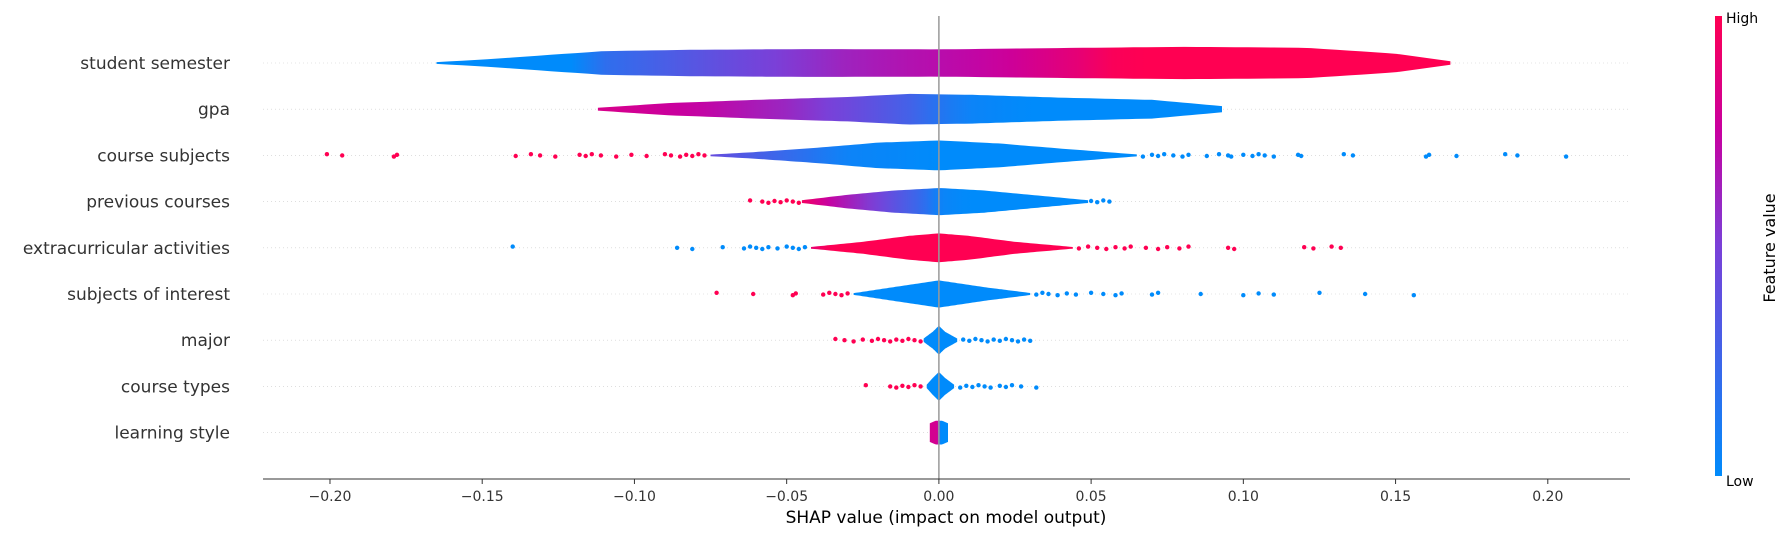 Image resolution: width=1785 pixels, height=536 pixels. What do you see at coordinates (1747, 250) in the screenshot?
I see `colorbar: High Low Feature value` at bounding box center [1747, 250].